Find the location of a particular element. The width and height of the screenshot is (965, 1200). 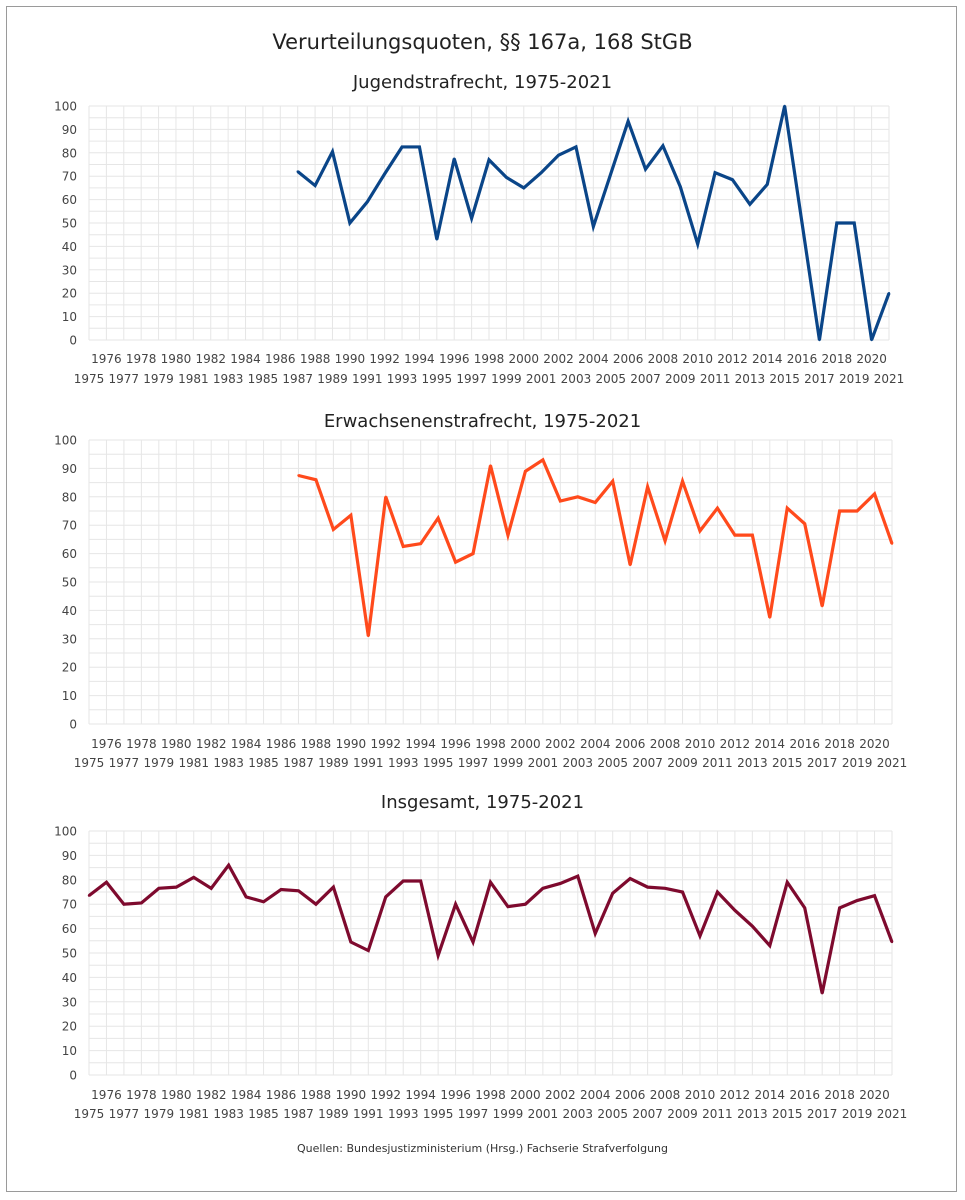

x-tick-label: 1993 is located at coordinates (403, 763).